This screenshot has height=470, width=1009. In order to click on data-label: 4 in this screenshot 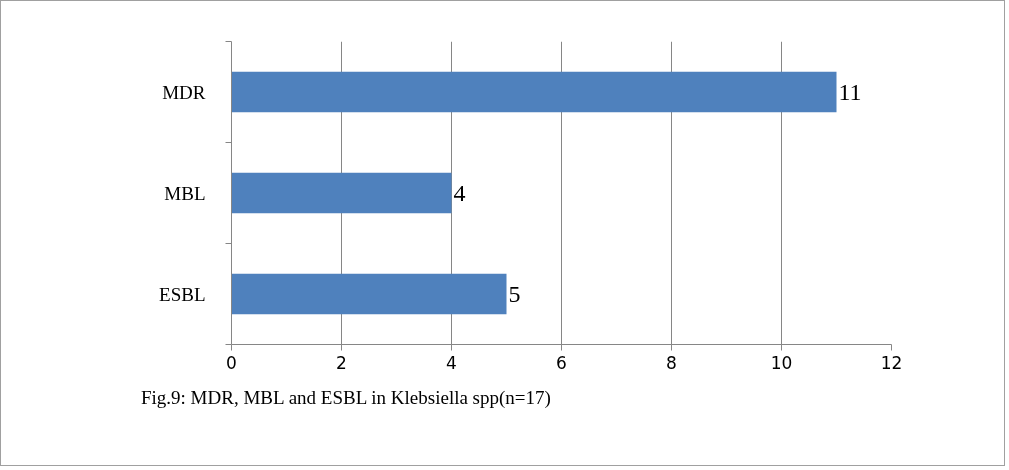, I will do `click(459, 192)`.